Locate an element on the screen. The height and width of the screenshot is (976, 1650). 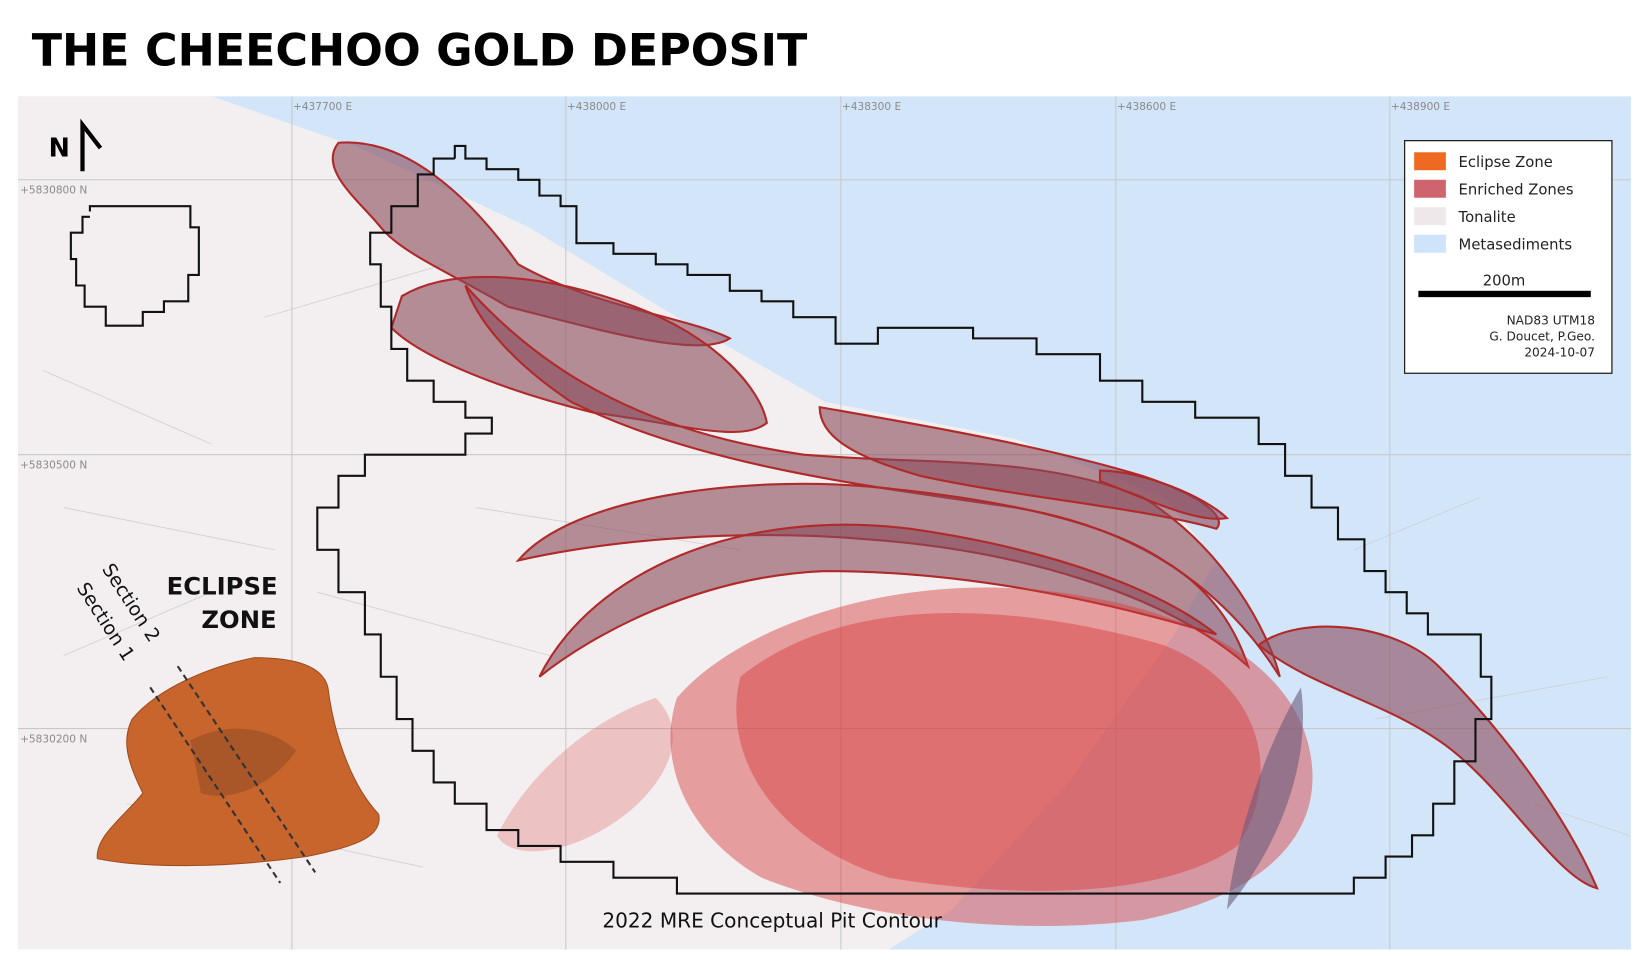
easting-label: +438000 E is located at coordinates (596, 107).